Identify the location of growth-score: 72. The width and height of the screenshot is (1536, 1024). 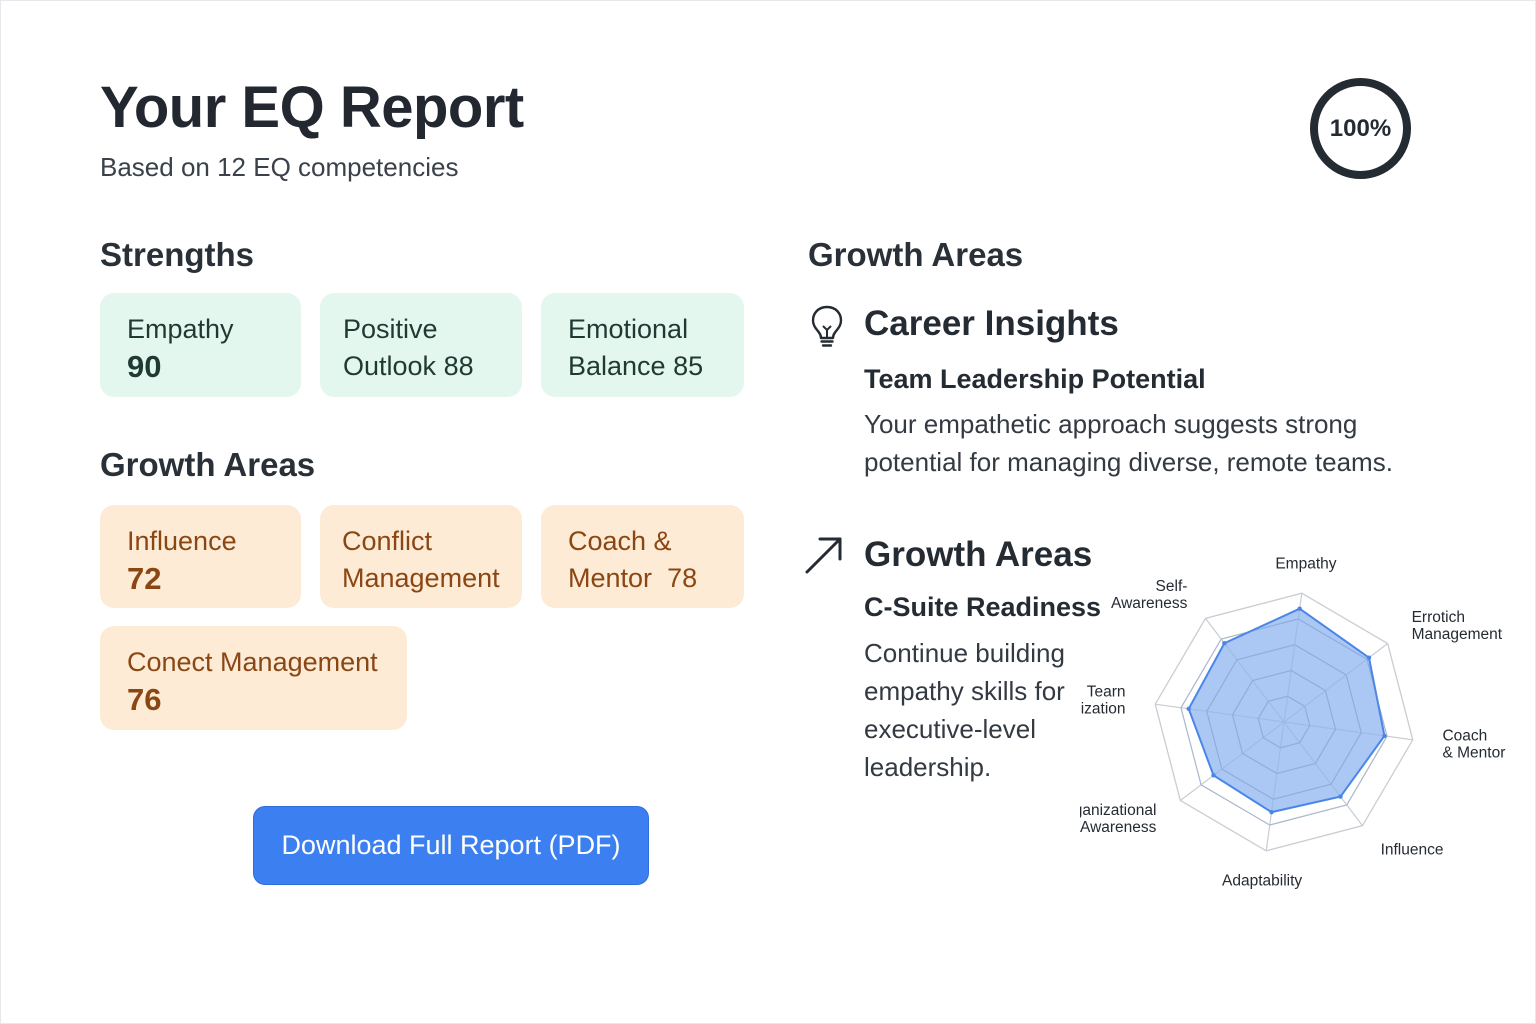
(144, 578).